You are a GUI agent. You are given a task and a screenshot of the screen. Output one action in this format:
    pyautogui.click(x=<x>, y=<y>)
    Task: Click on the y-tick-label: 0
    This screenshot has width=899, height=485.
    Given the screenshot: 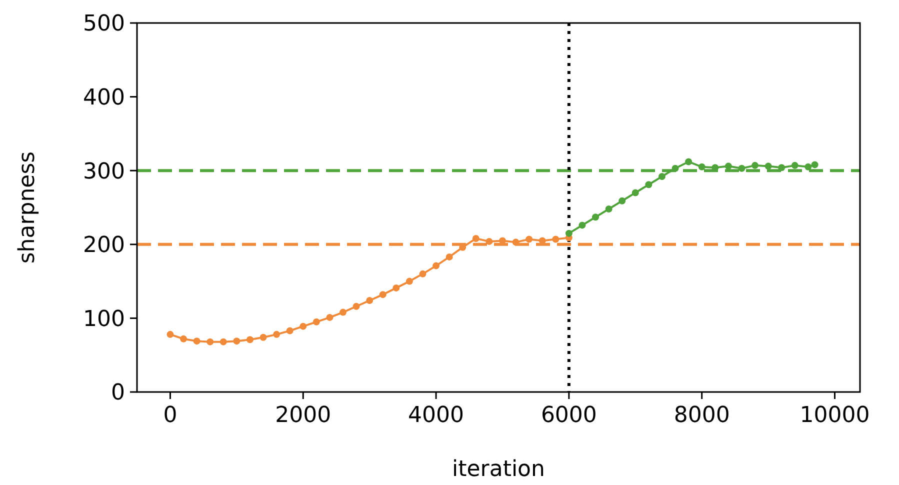 What is the action you would take?
    pyautogui.click(x=118, y=393)
    